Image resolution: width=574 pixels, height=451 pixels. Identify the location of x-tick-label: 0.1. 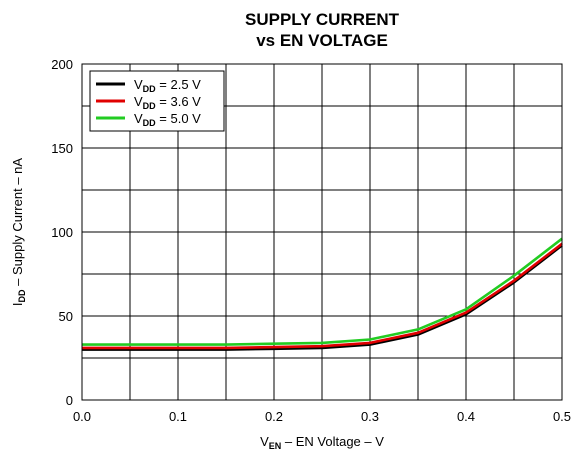
(178, 416).